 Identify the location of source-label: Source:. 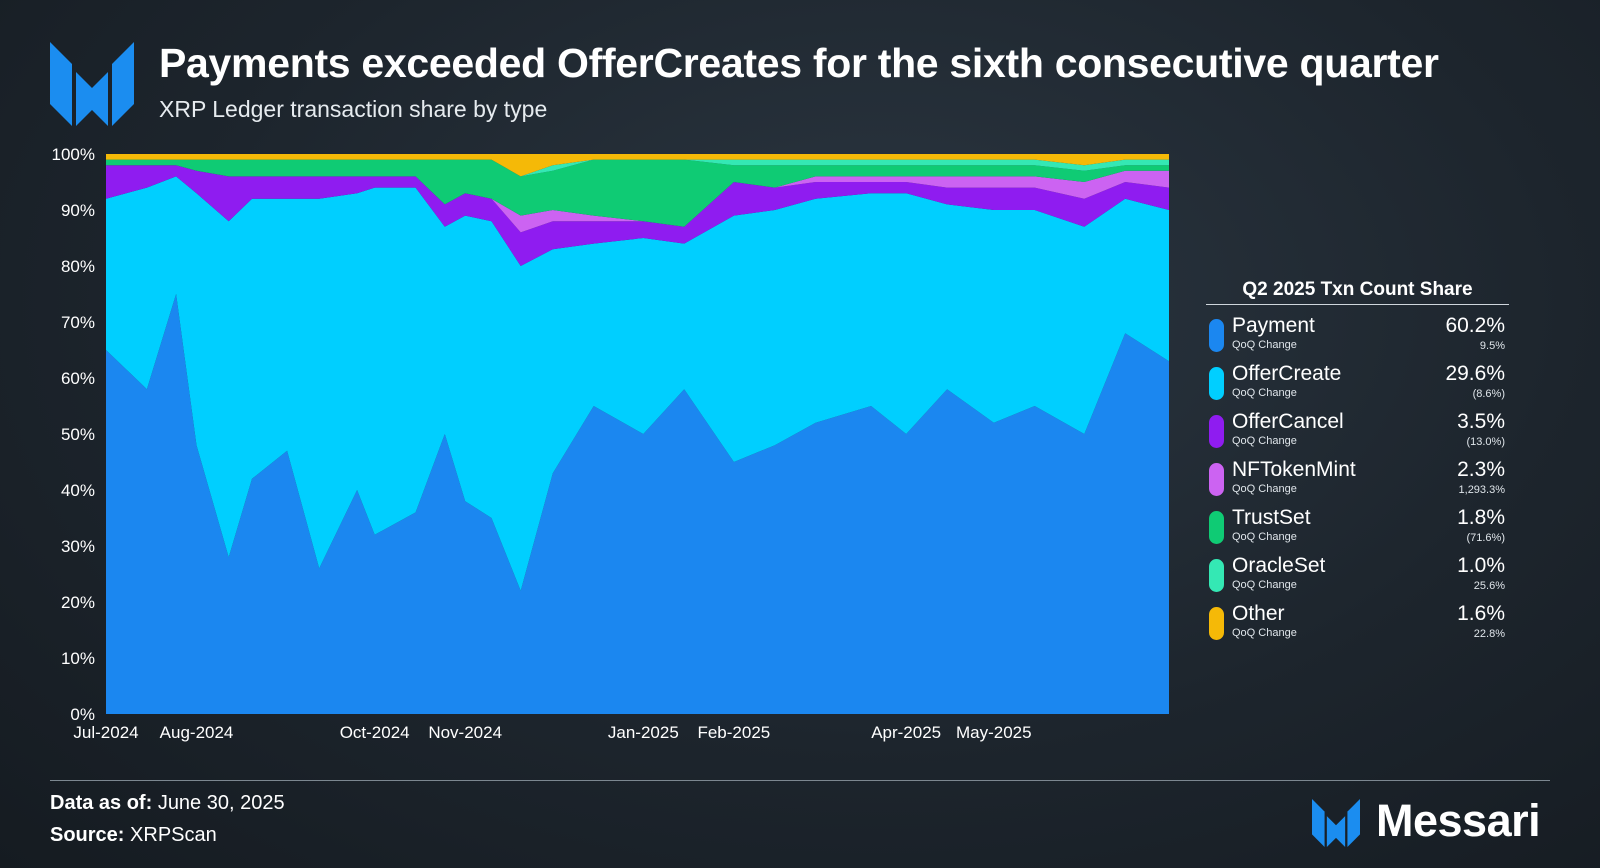
(87, 835).